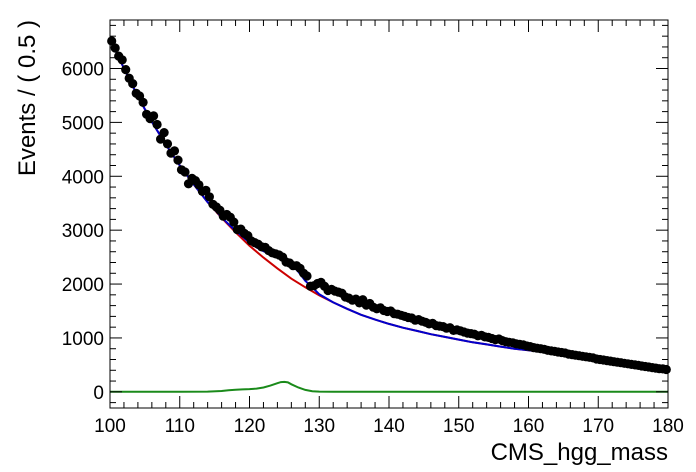  I want to click on x-axis-title: CMS_hgg_mass, so click(579, 452).